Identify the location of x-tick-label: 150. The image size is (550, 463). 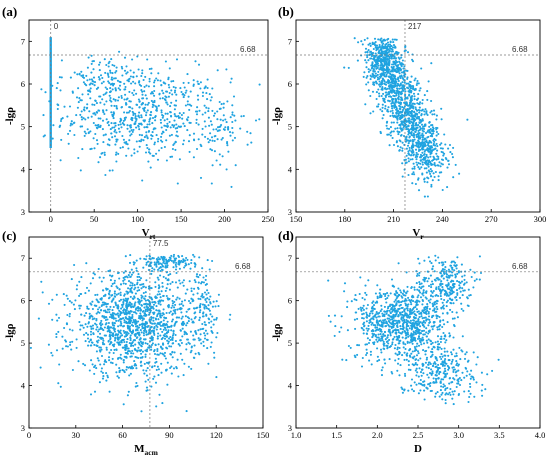
(263, 435).